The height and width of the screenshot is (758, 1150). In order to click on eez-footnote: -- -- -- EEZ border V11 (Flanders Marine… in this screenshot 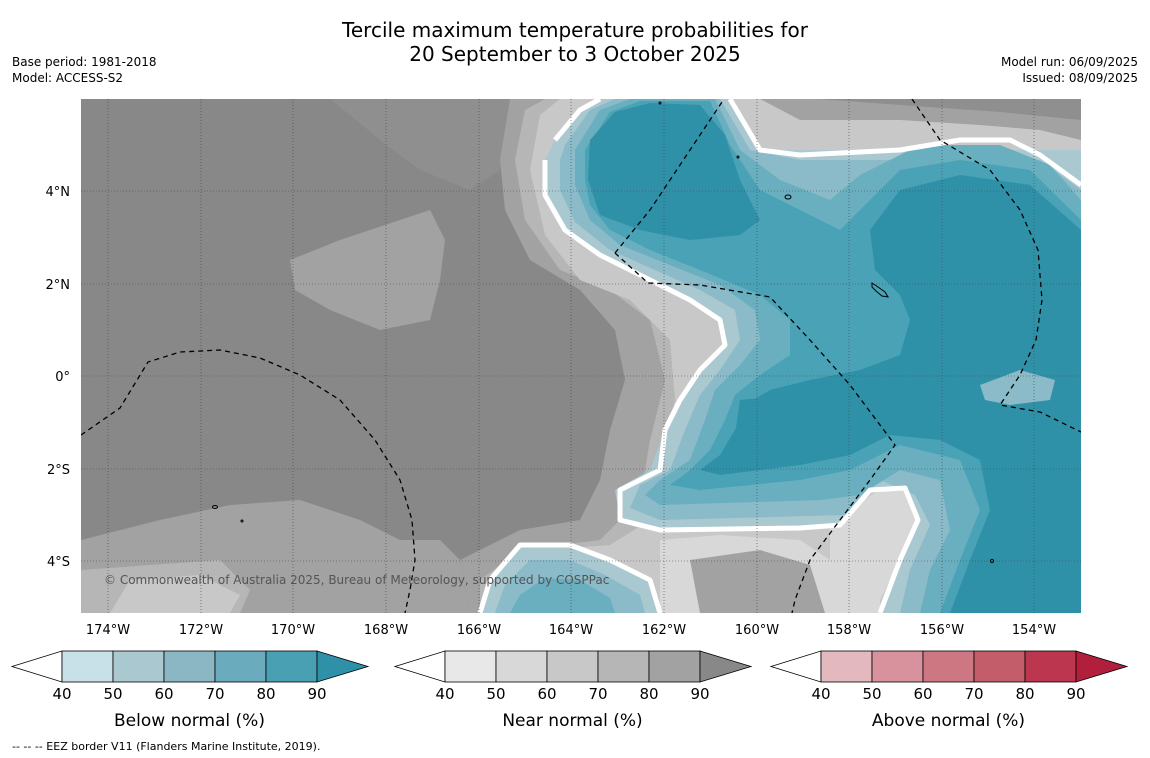, I will do `click(166, 746)`.